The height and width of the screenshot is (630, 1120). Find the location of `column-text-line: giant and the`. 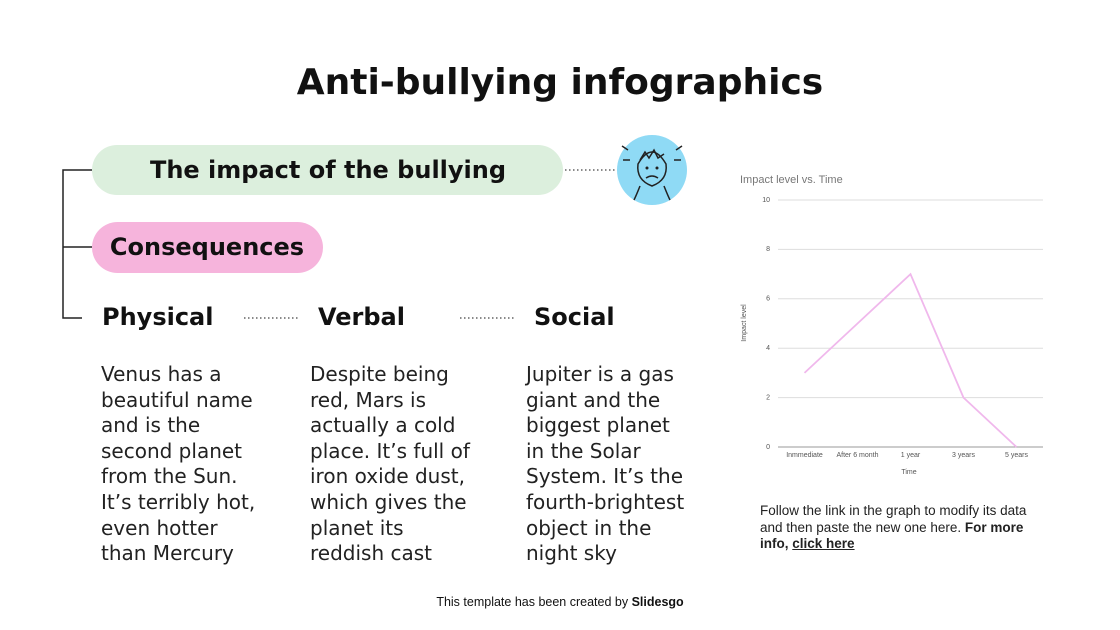

column-text-line: giant and the is located at coordinates (593, 399).